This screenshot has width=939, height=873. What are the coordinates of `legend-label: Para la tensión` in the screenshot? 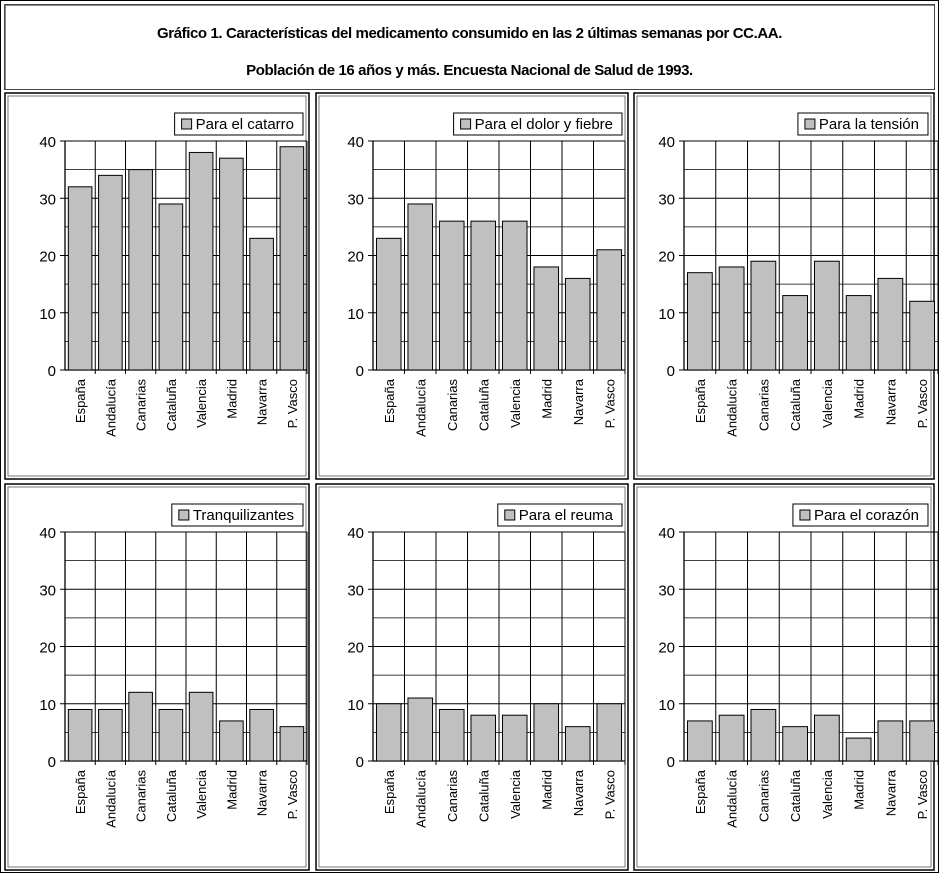 It's located at (869, 124).